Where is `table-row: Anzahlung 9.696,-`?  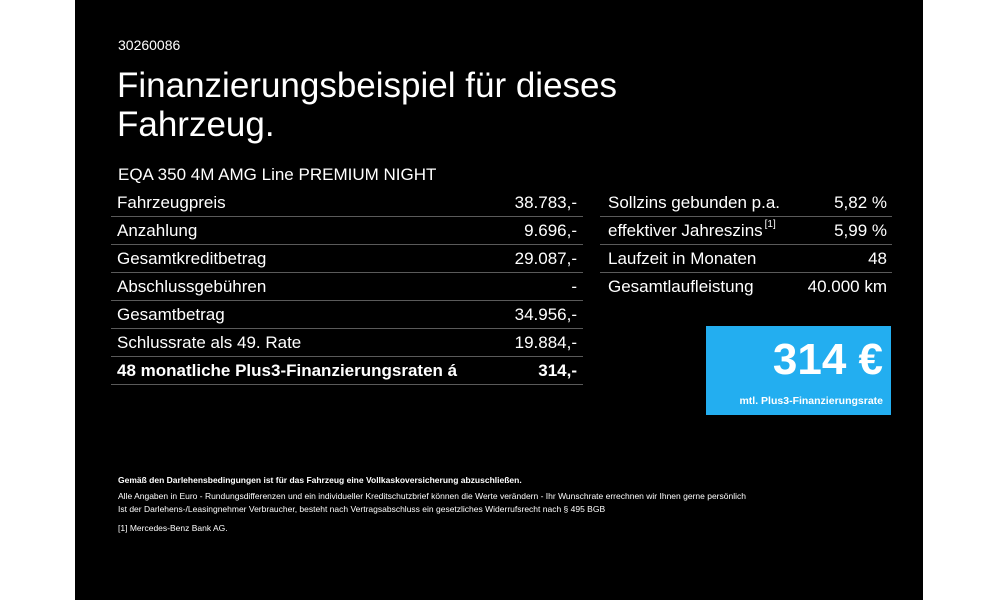
table-row: Anzahlung 9.696,- is located at coordinates (347, 231).